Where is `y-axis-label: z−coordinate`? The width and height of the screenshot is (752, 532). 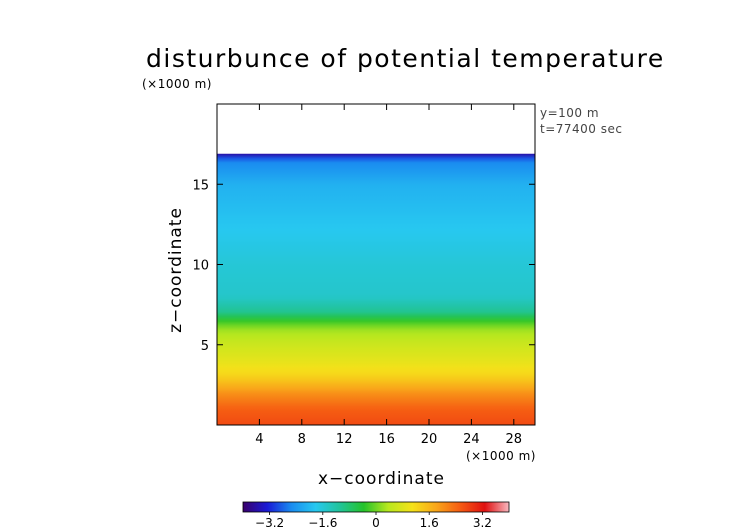 y-axis-label: z−coordinate is located at coordinates (176, 270).